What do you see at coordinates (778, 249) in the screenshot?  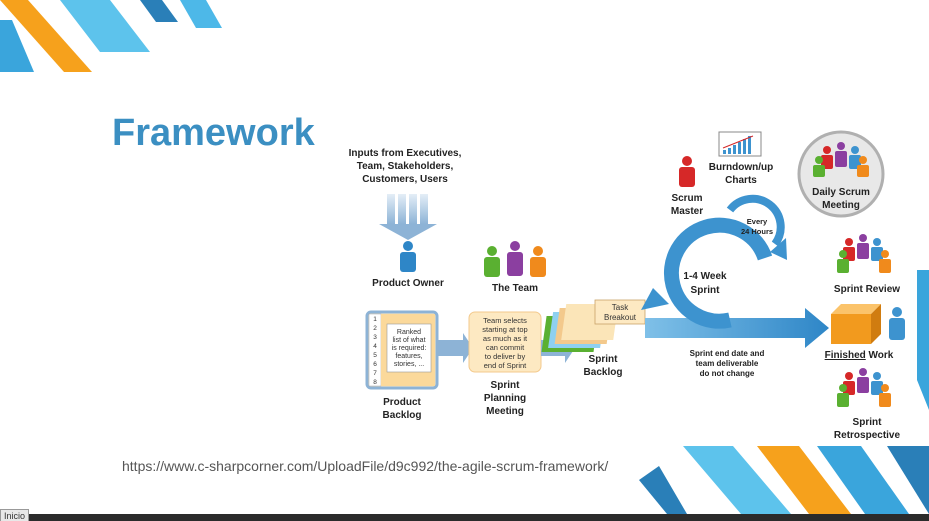 I see `daily-loop-arrowhead` at bounding box center [778, 249].